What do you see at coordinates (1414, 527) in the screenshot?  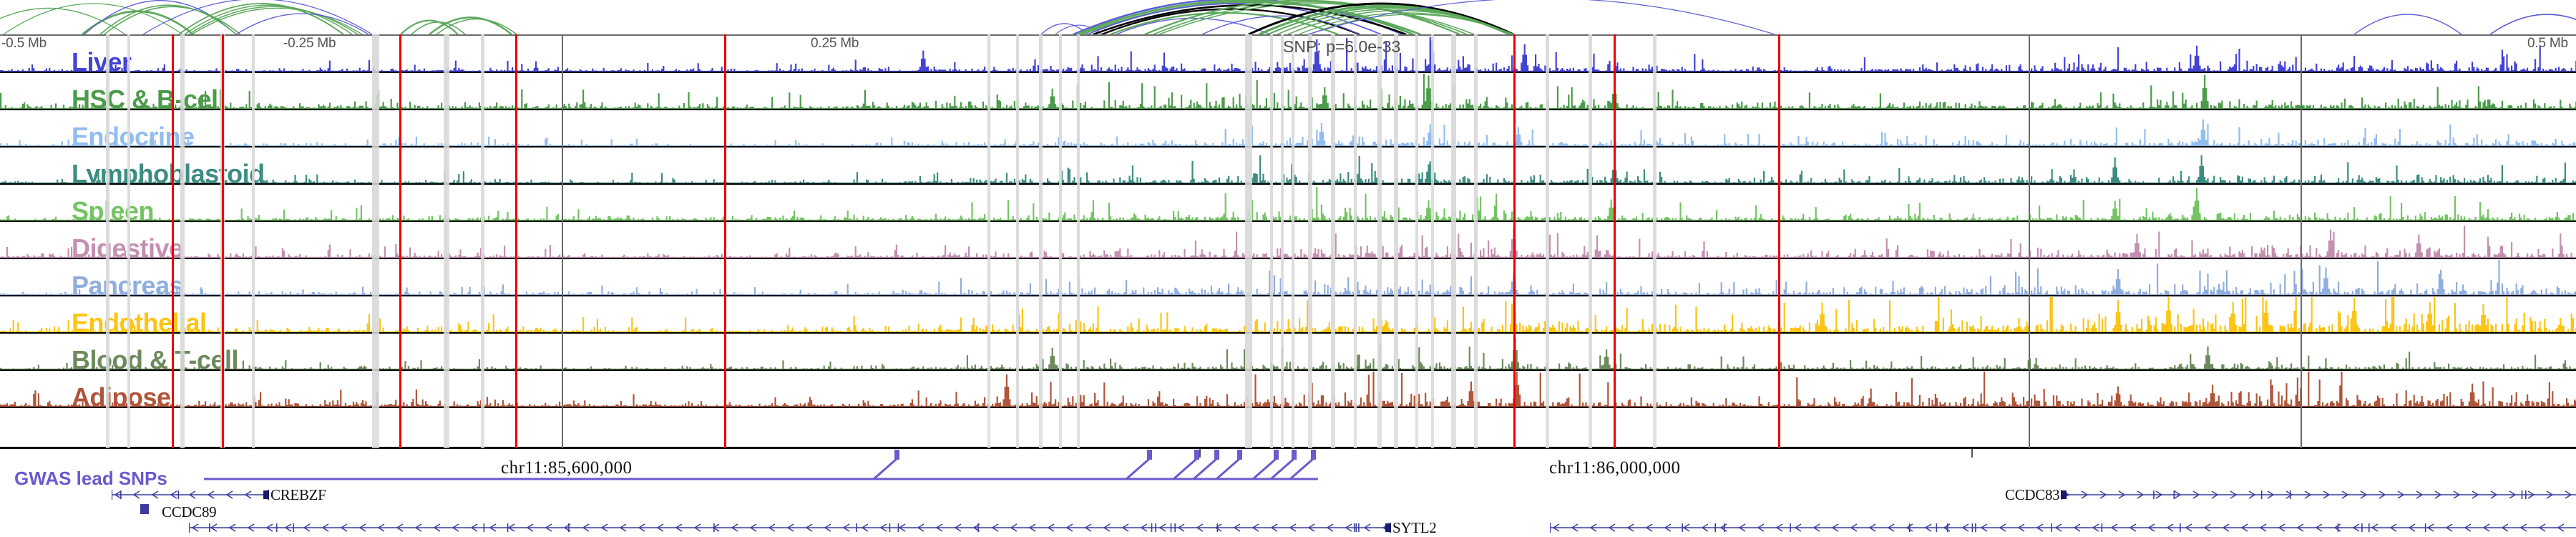 I see `gene-label-sytl2: SYTL2` at bounding box center [1414, 527].